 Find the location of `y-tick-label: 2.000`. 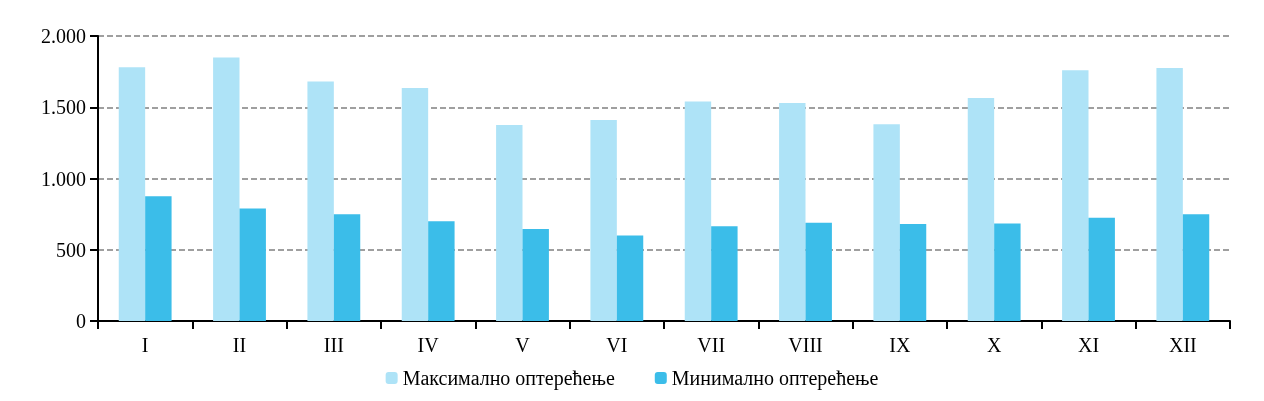

y-tick-label: 2.000 is located at coordinates (63, 36).